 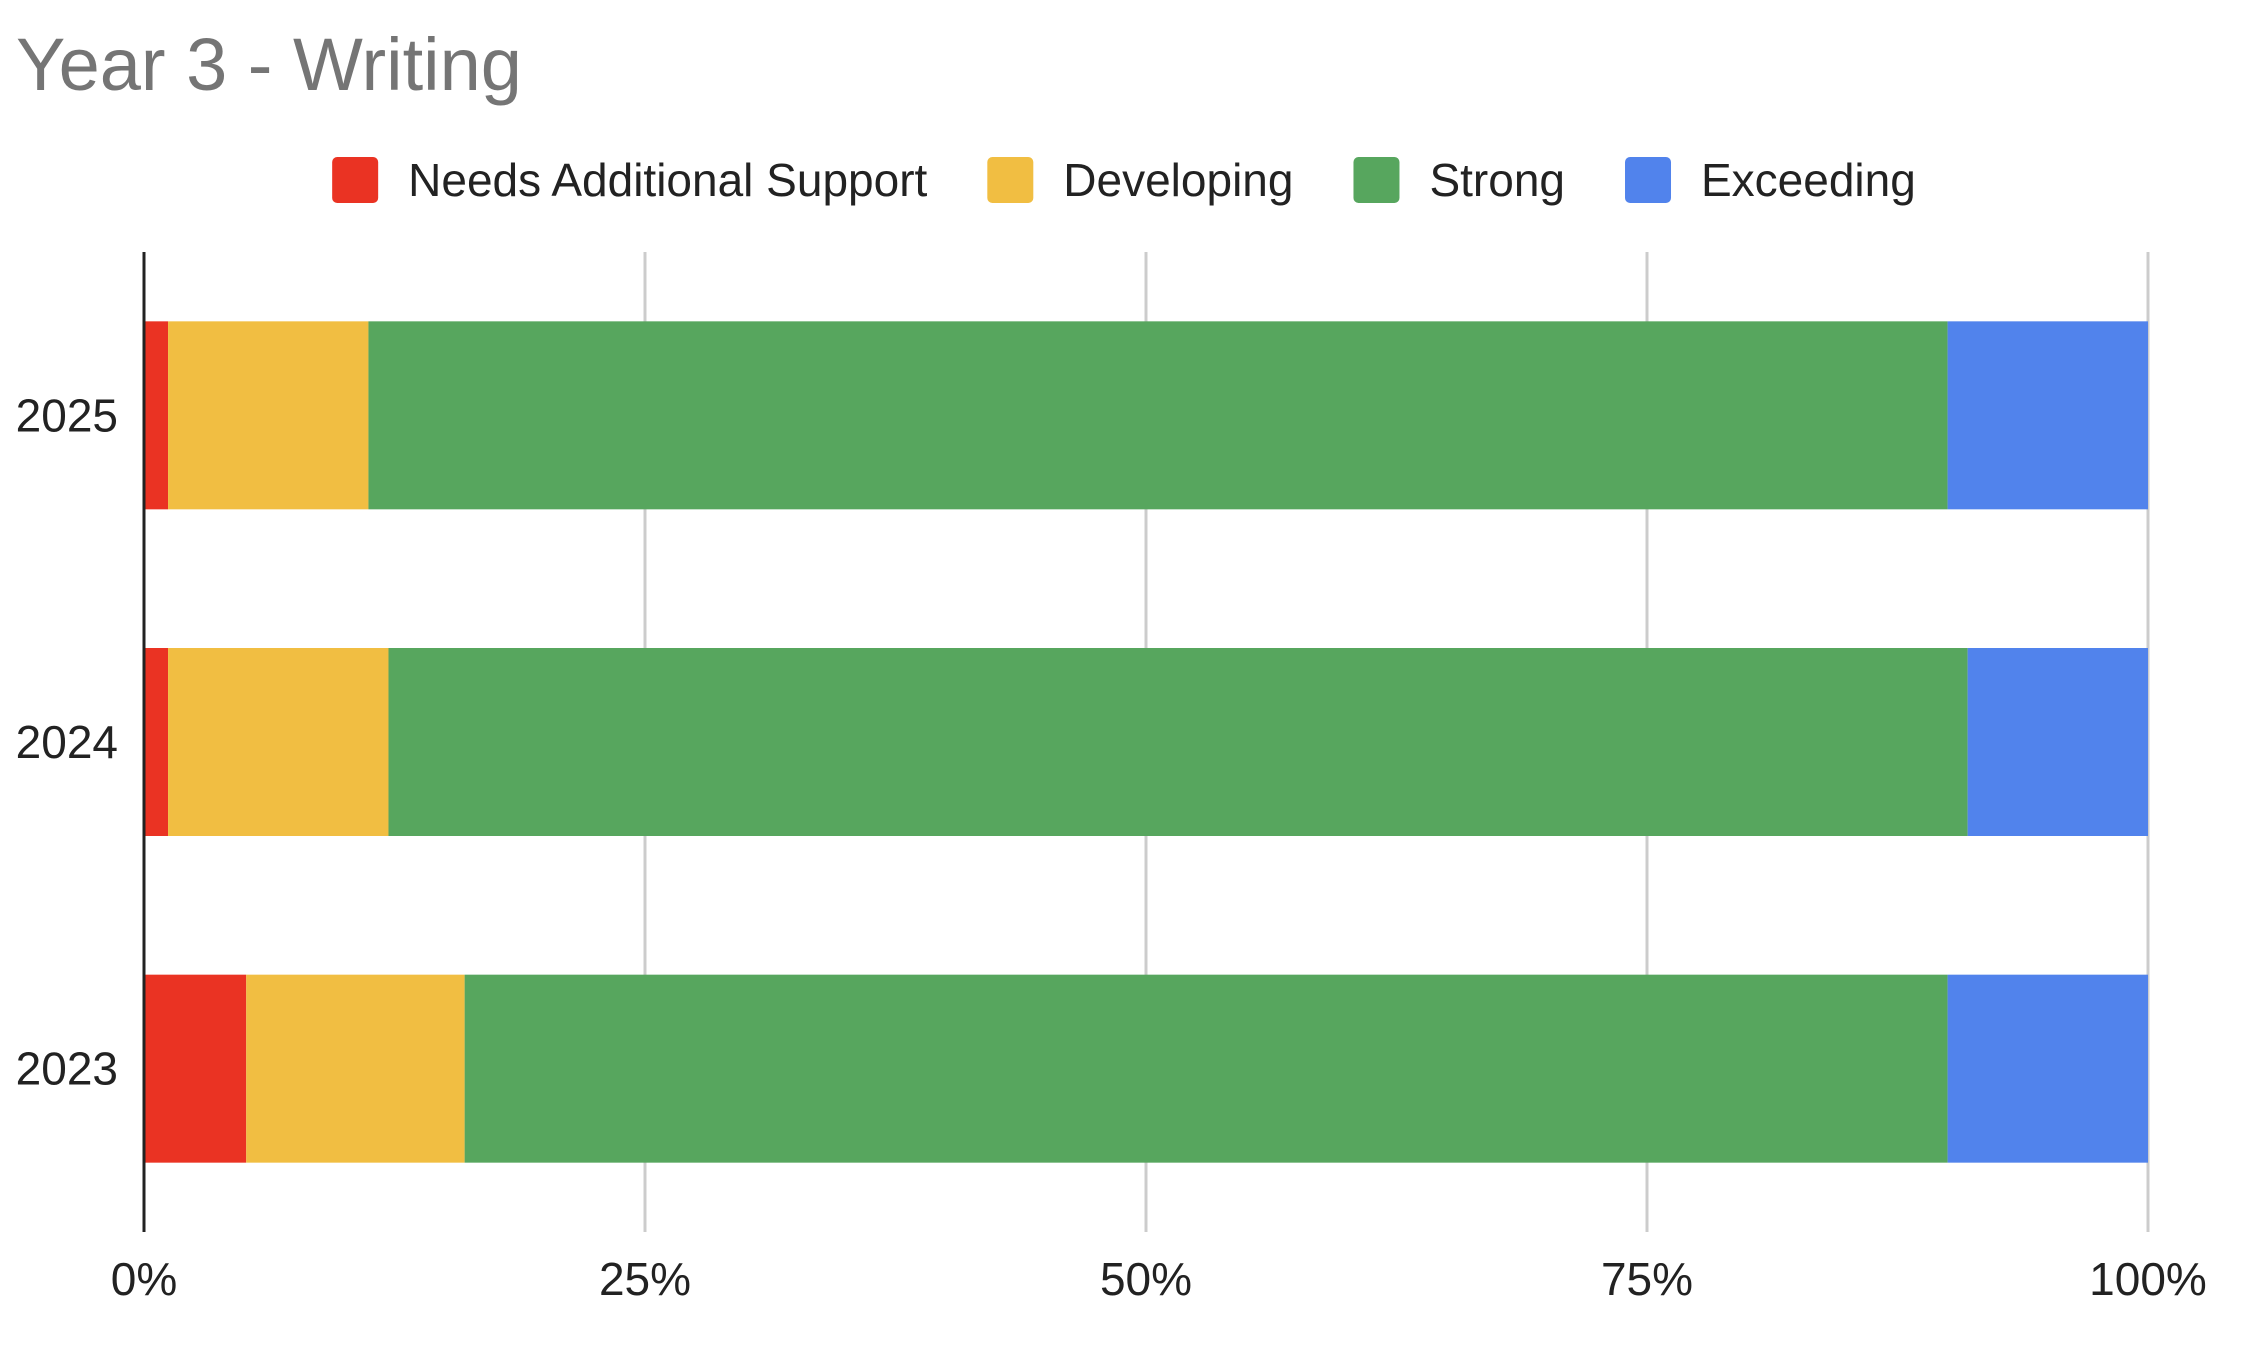 What do you see at coordinates (355, 180) in the screenshot?
I see `legend-swatch-needs-additional-support` at bounding box center [355, 180].